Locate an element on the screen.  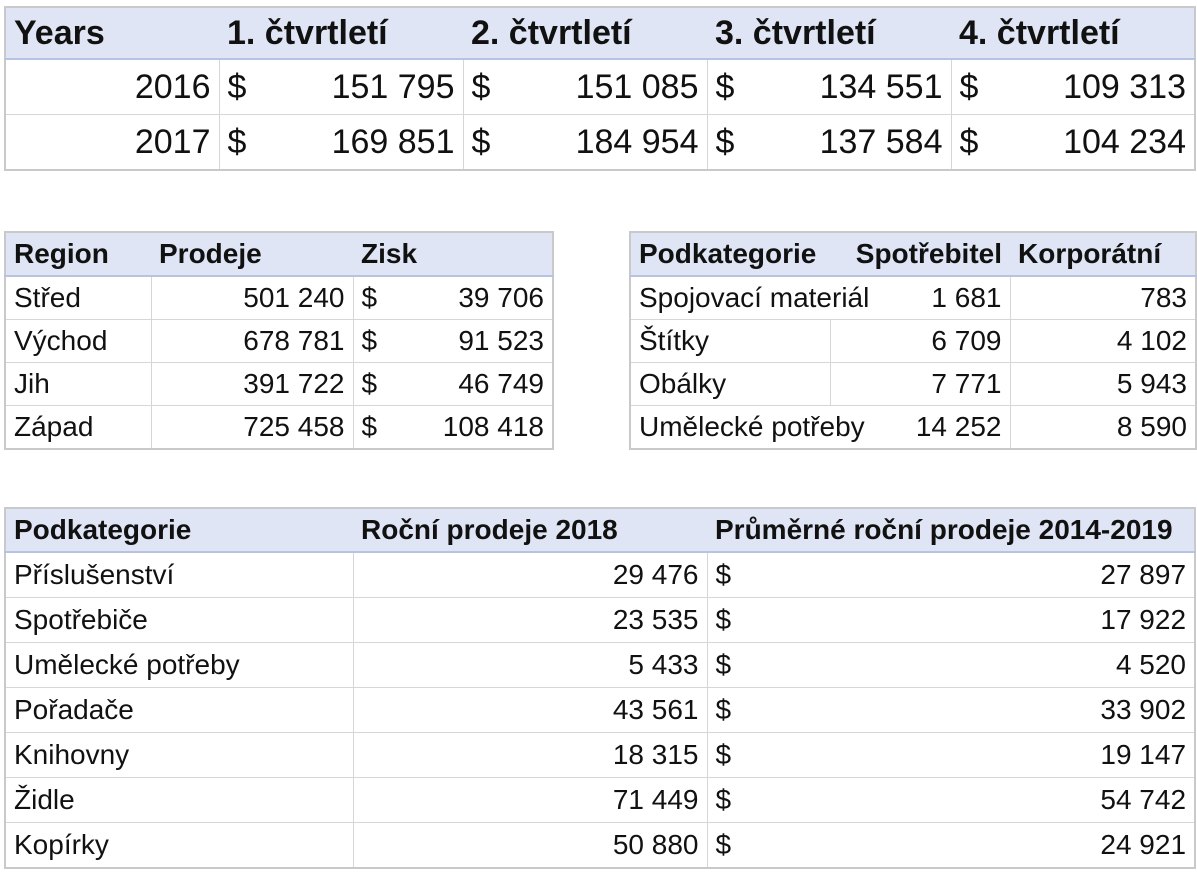
value-cell: 104 234 is located at coordinates (1098, 142).